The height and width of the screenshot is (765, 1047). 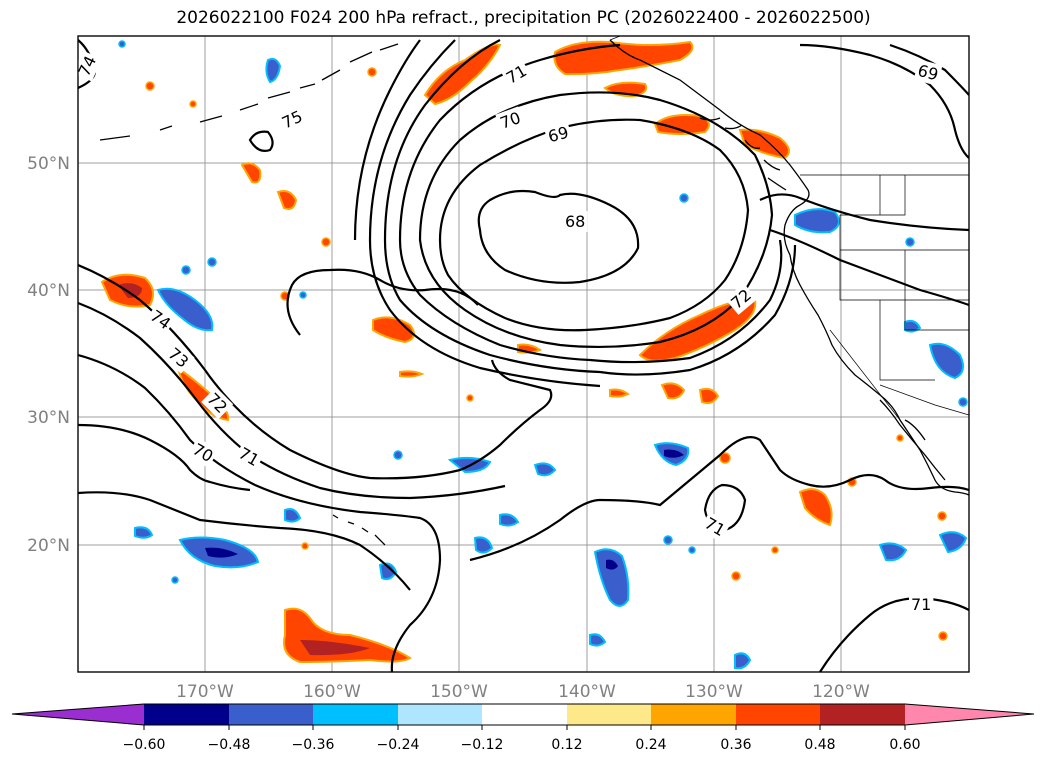 What do you see at coordinates (673, 391) in the screenshot?
I see `precip-patch-small-c` at bounding box center [673, 391].